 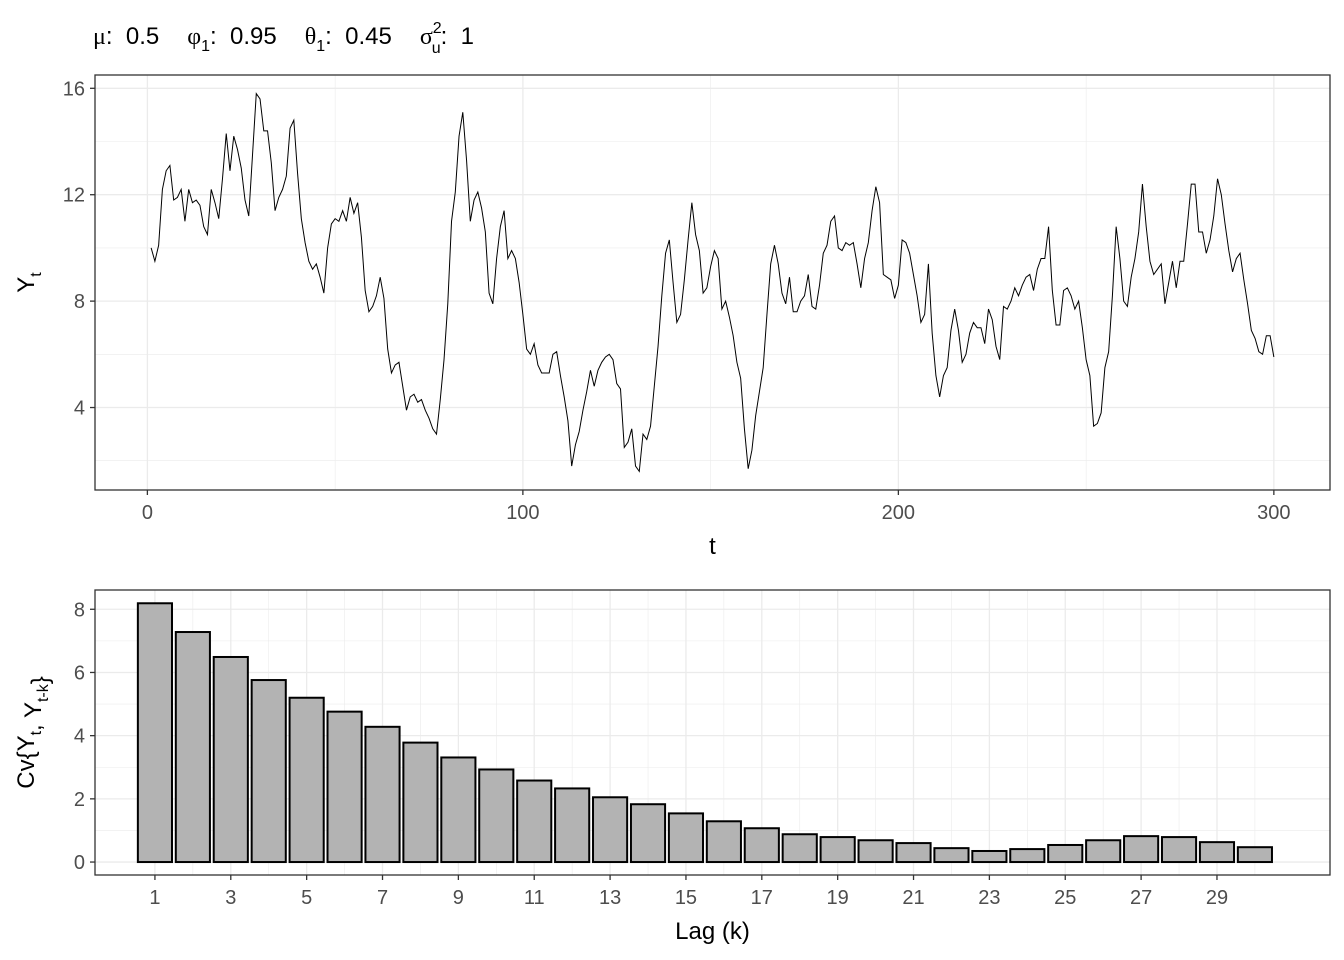 I want to click on title-superscript: 2, so click(x=437, y=28).